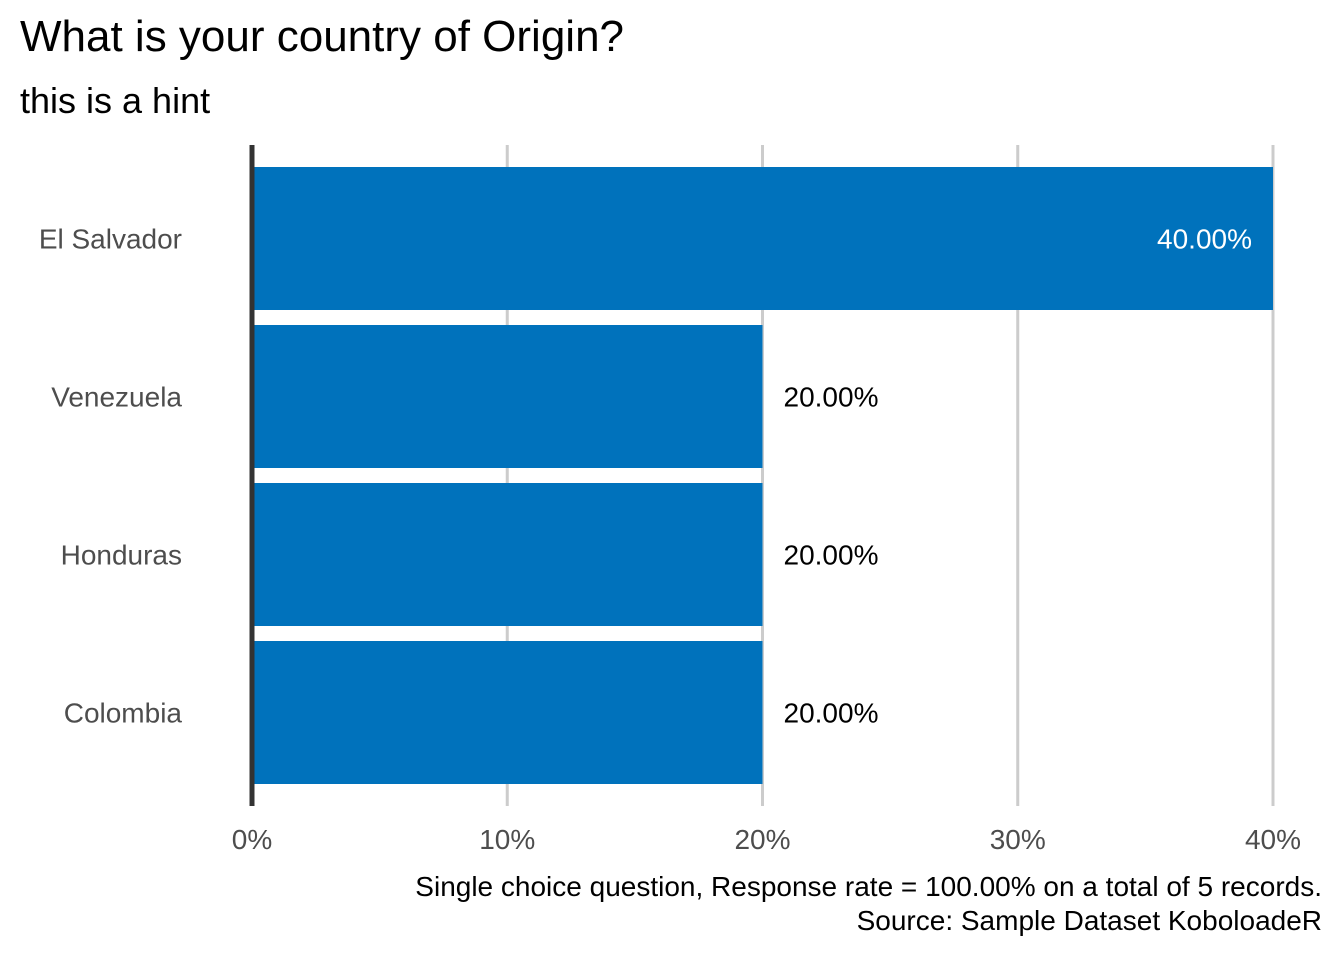  I want to click on x-tick-label: 20%, so click(762, 839).